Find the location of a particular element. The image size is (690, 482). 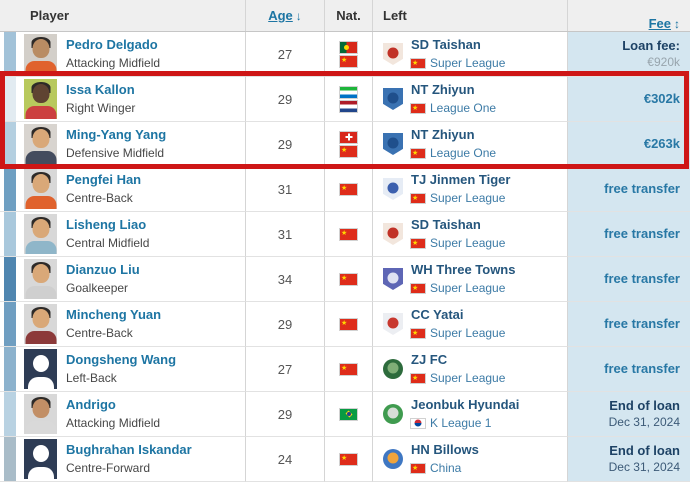

player-name-link: Pengfei Han is located at coordinates (104, 180).